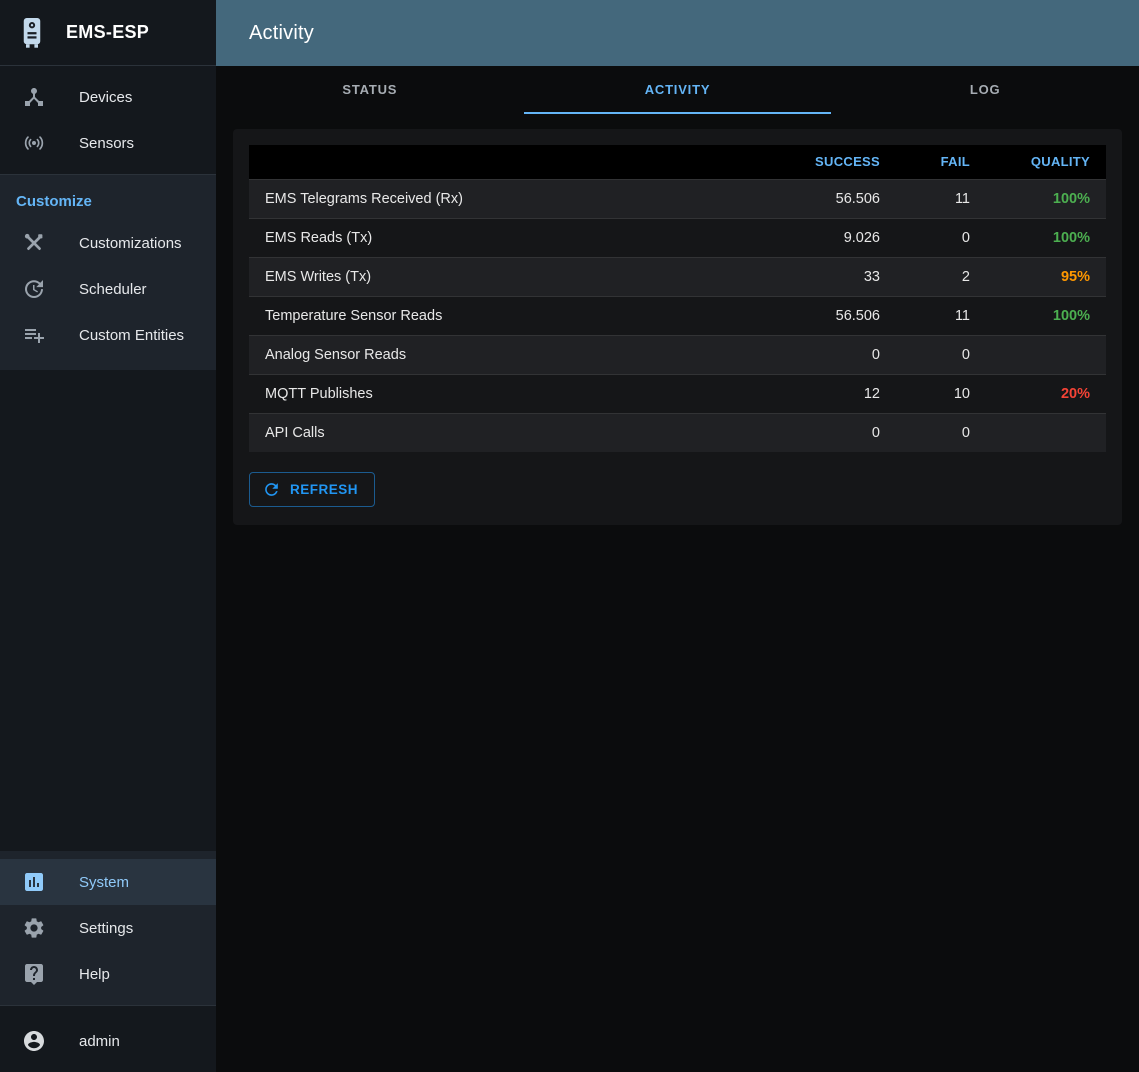  I want to click on page-title: Activity, so click(281, 32).